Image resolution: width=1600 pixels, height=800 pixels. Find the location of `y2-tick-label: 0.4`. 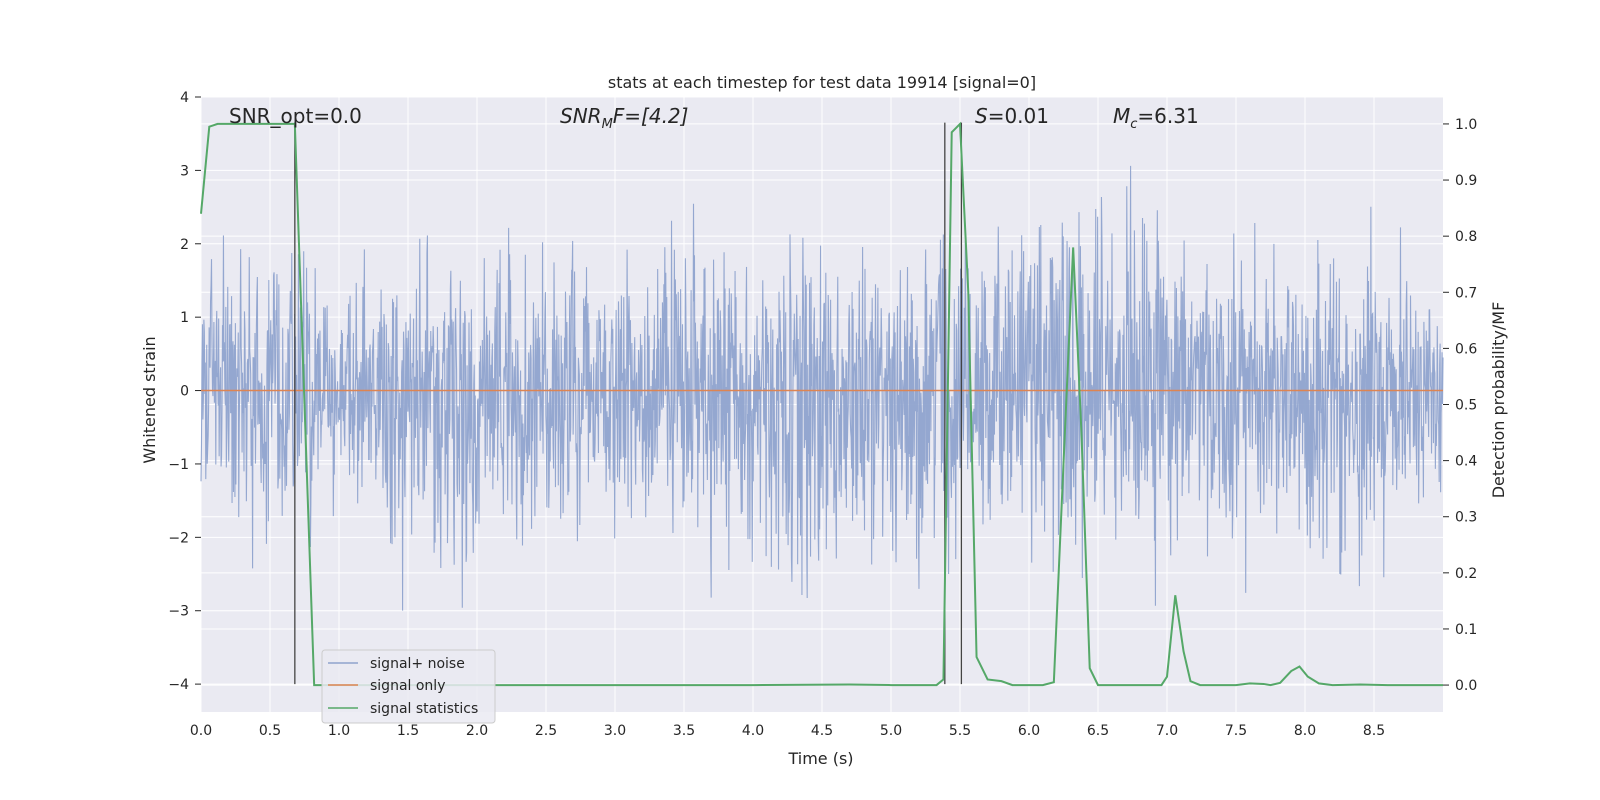

y2-tick-label: 0.4 is located at coordinates (1466, 462).